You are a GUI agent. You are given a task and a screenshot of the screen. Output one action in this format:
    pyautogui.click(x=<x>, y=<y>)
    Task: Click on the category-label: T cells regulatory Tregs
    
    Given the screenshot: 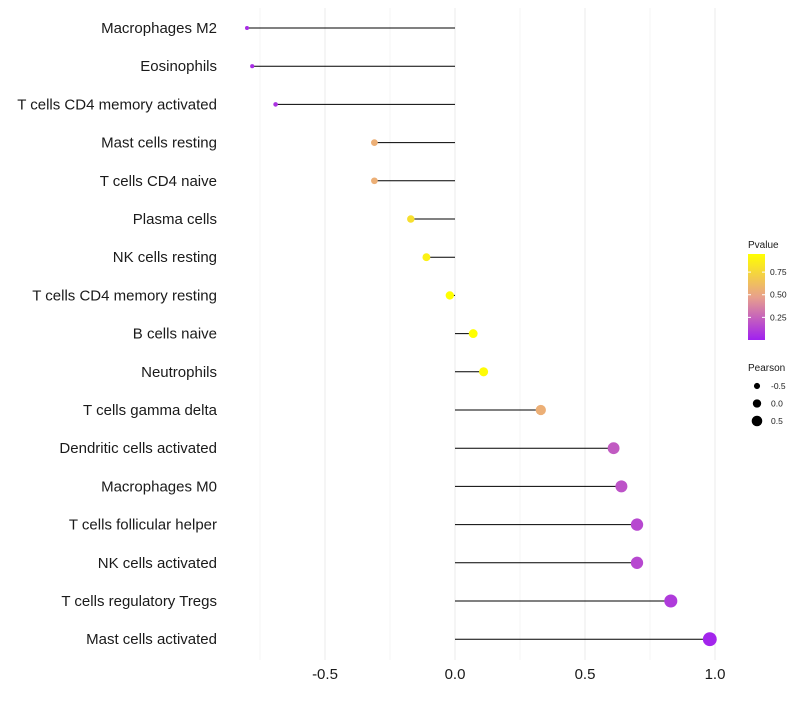 What is the action you would take?
    pyautogui.click(x=139, y=601)
    